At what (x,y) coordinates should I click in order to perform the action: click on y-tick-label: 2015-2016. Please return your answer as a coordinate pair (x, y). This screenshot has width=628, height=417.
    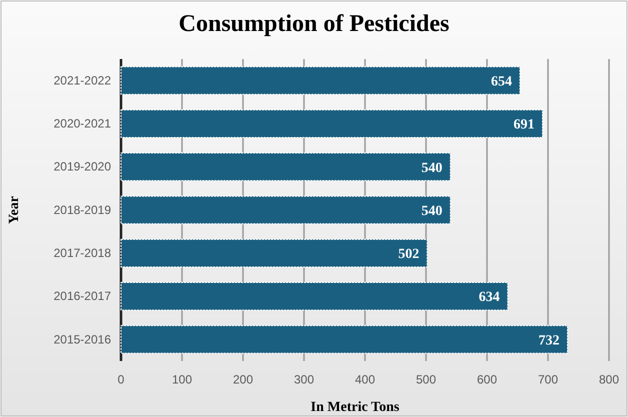
    Looking at the image, I should click on (83, 339).